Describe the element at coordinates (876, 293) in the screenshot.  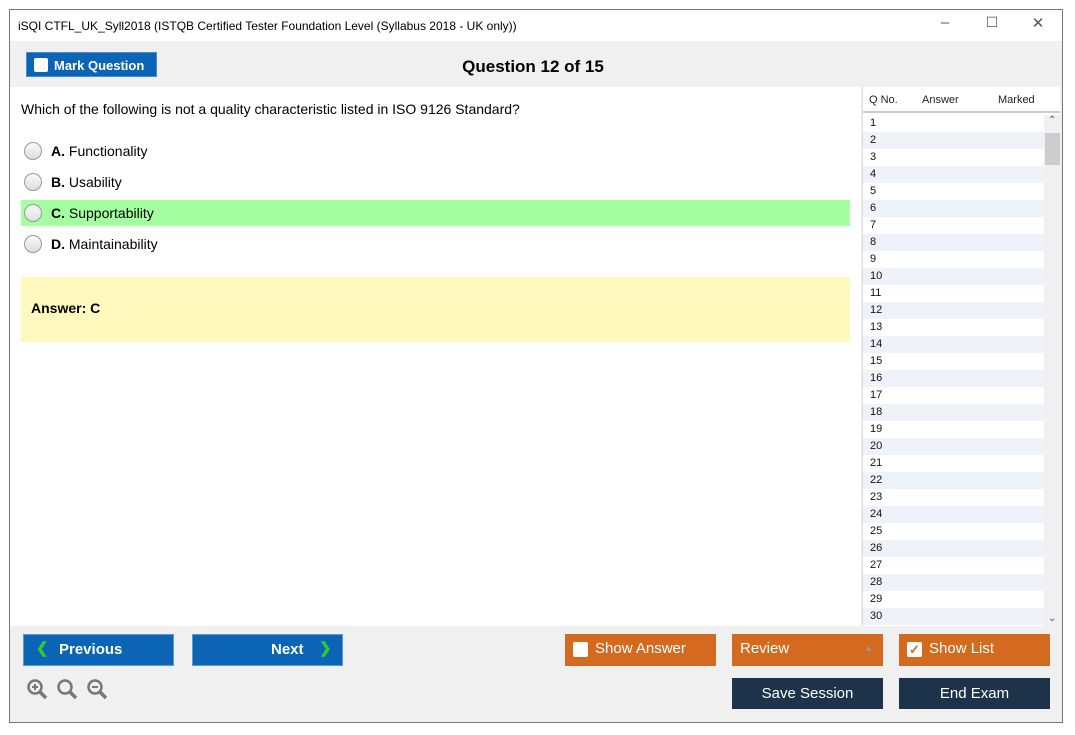
I see `list-row: 11` at that location.